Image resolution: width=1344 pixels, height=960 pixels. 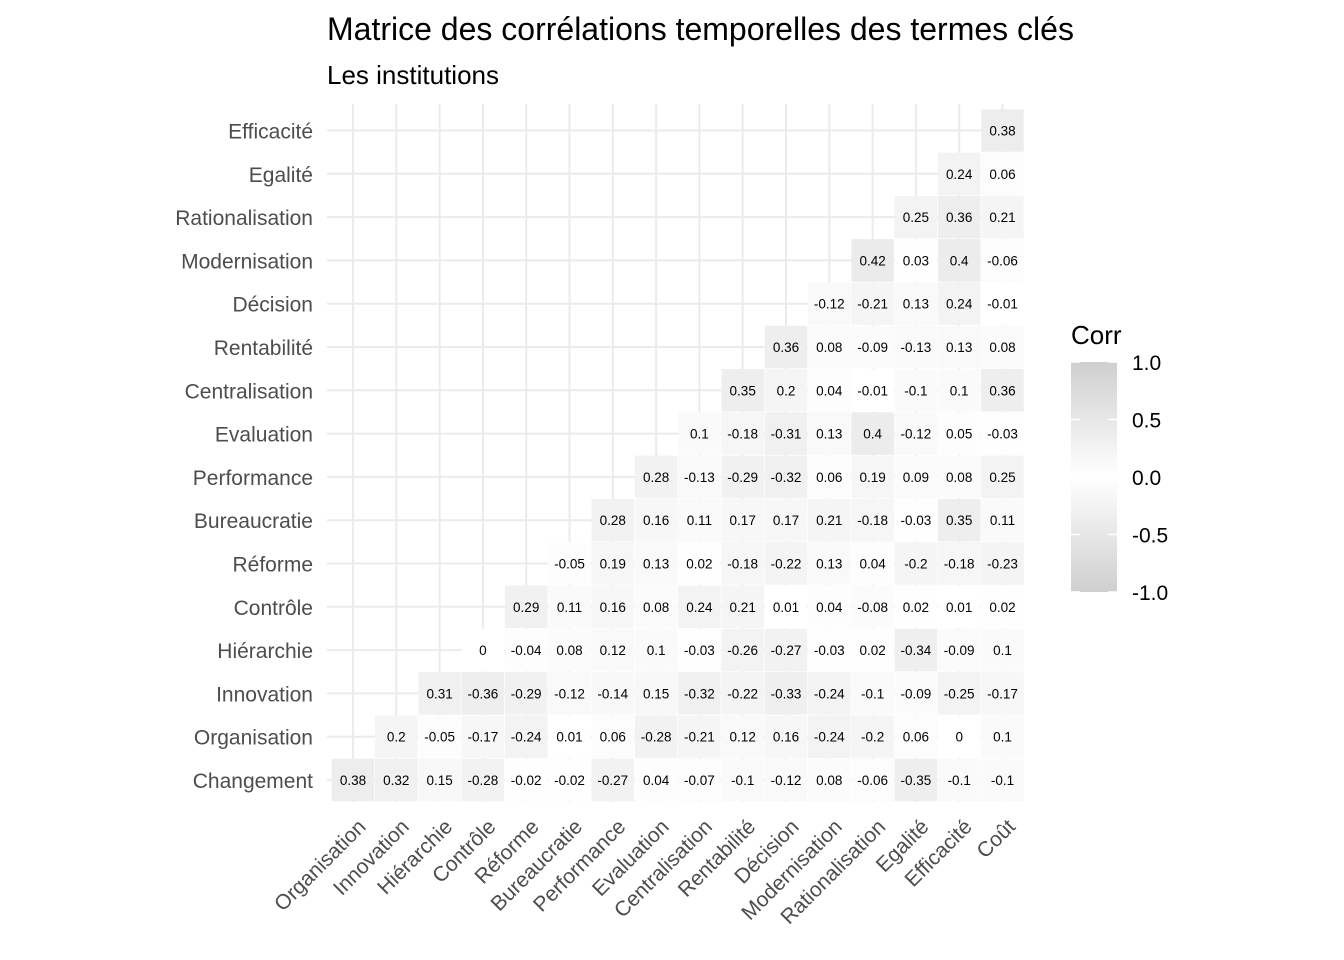 What do you see at coordinates (916, 347) in the screenshot?
I see `cell-value-label: -0.13` at bounding box center [916, 347].